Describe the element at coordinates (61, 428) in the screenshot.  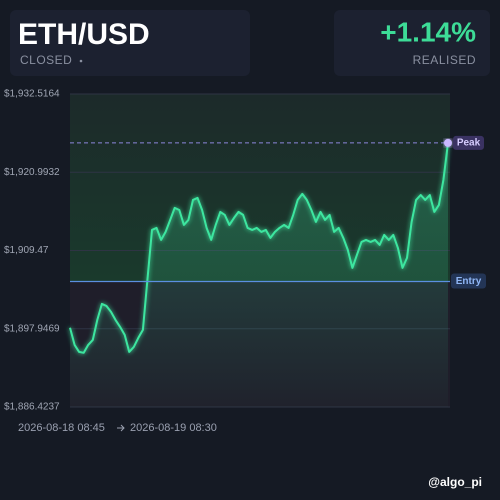
I see `x-start: 2026-08-18 08:45` at that location.